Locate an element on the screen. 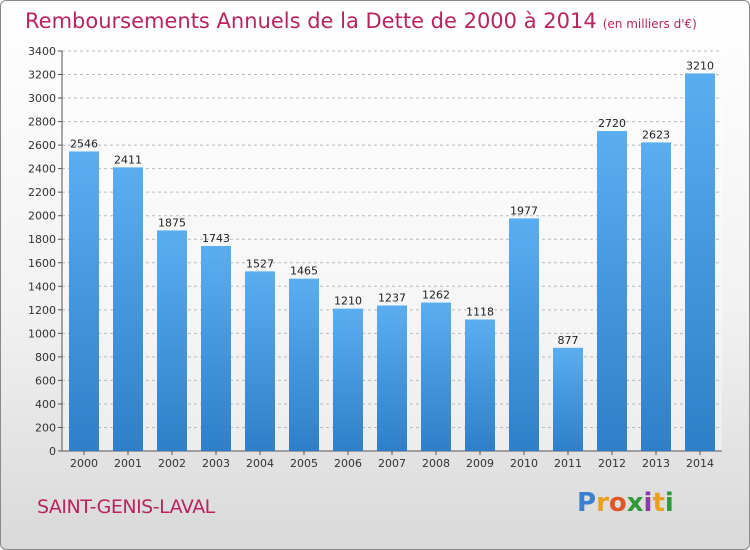 This screenshot has height=550, width=750. proxiti-logo: Proxiti is located at coordinates (625, 503).